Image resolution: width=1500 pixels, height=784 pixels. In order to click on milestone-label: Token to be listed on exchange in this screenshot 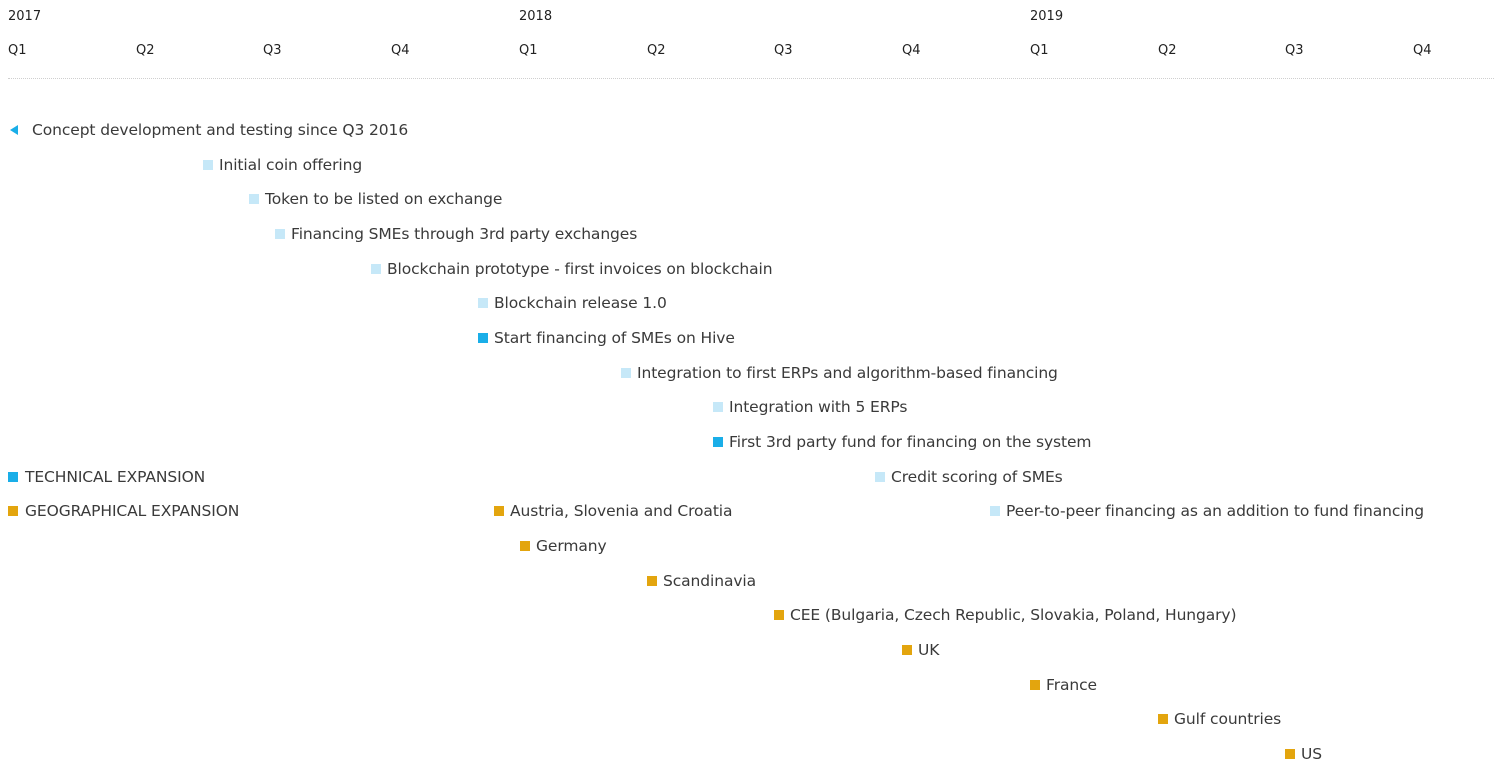, I will do `click(384, 199)`.